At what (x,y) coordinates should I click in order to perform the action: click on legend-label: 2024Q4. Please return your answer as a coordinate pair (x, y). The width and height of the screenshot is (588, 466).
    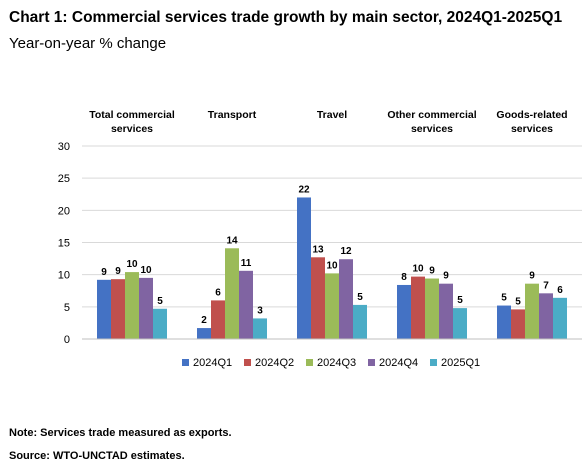
    Looking at the image, I should click on (398, 363).